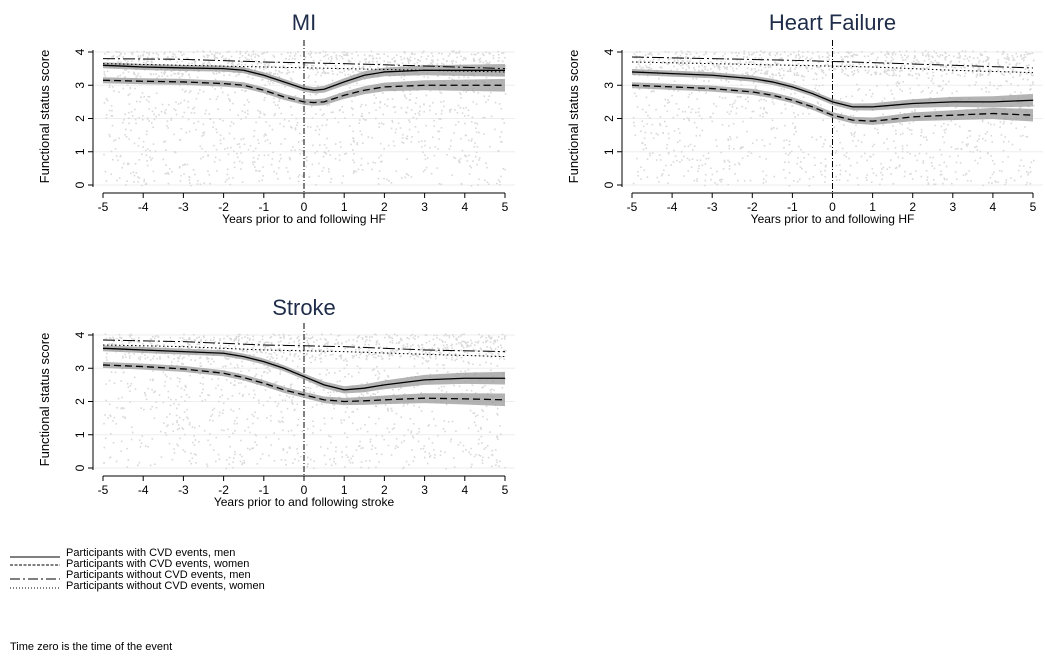 The width and height of the screenshot is (1045, 656). Describe the element at coordinates (832, 89) in the screenshot. I see `series-line-solid` at that location.